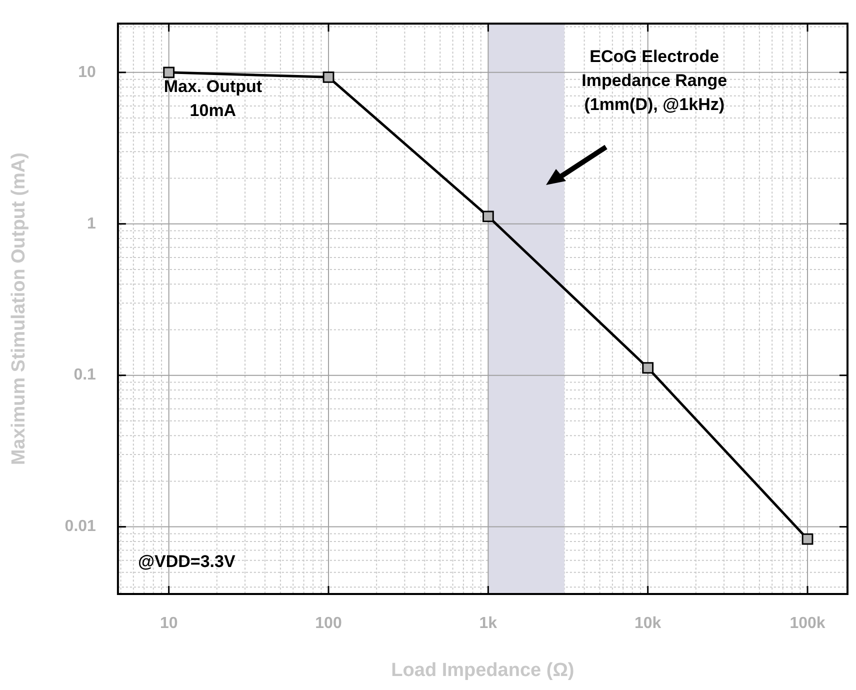 This screenshot has height=690, width=856. Describe the element at coordinates (655, 80) in the screenshot. I see `band-label: ECoG Electrode Impedance Range (1mm(D), @1kHz)` at that location.